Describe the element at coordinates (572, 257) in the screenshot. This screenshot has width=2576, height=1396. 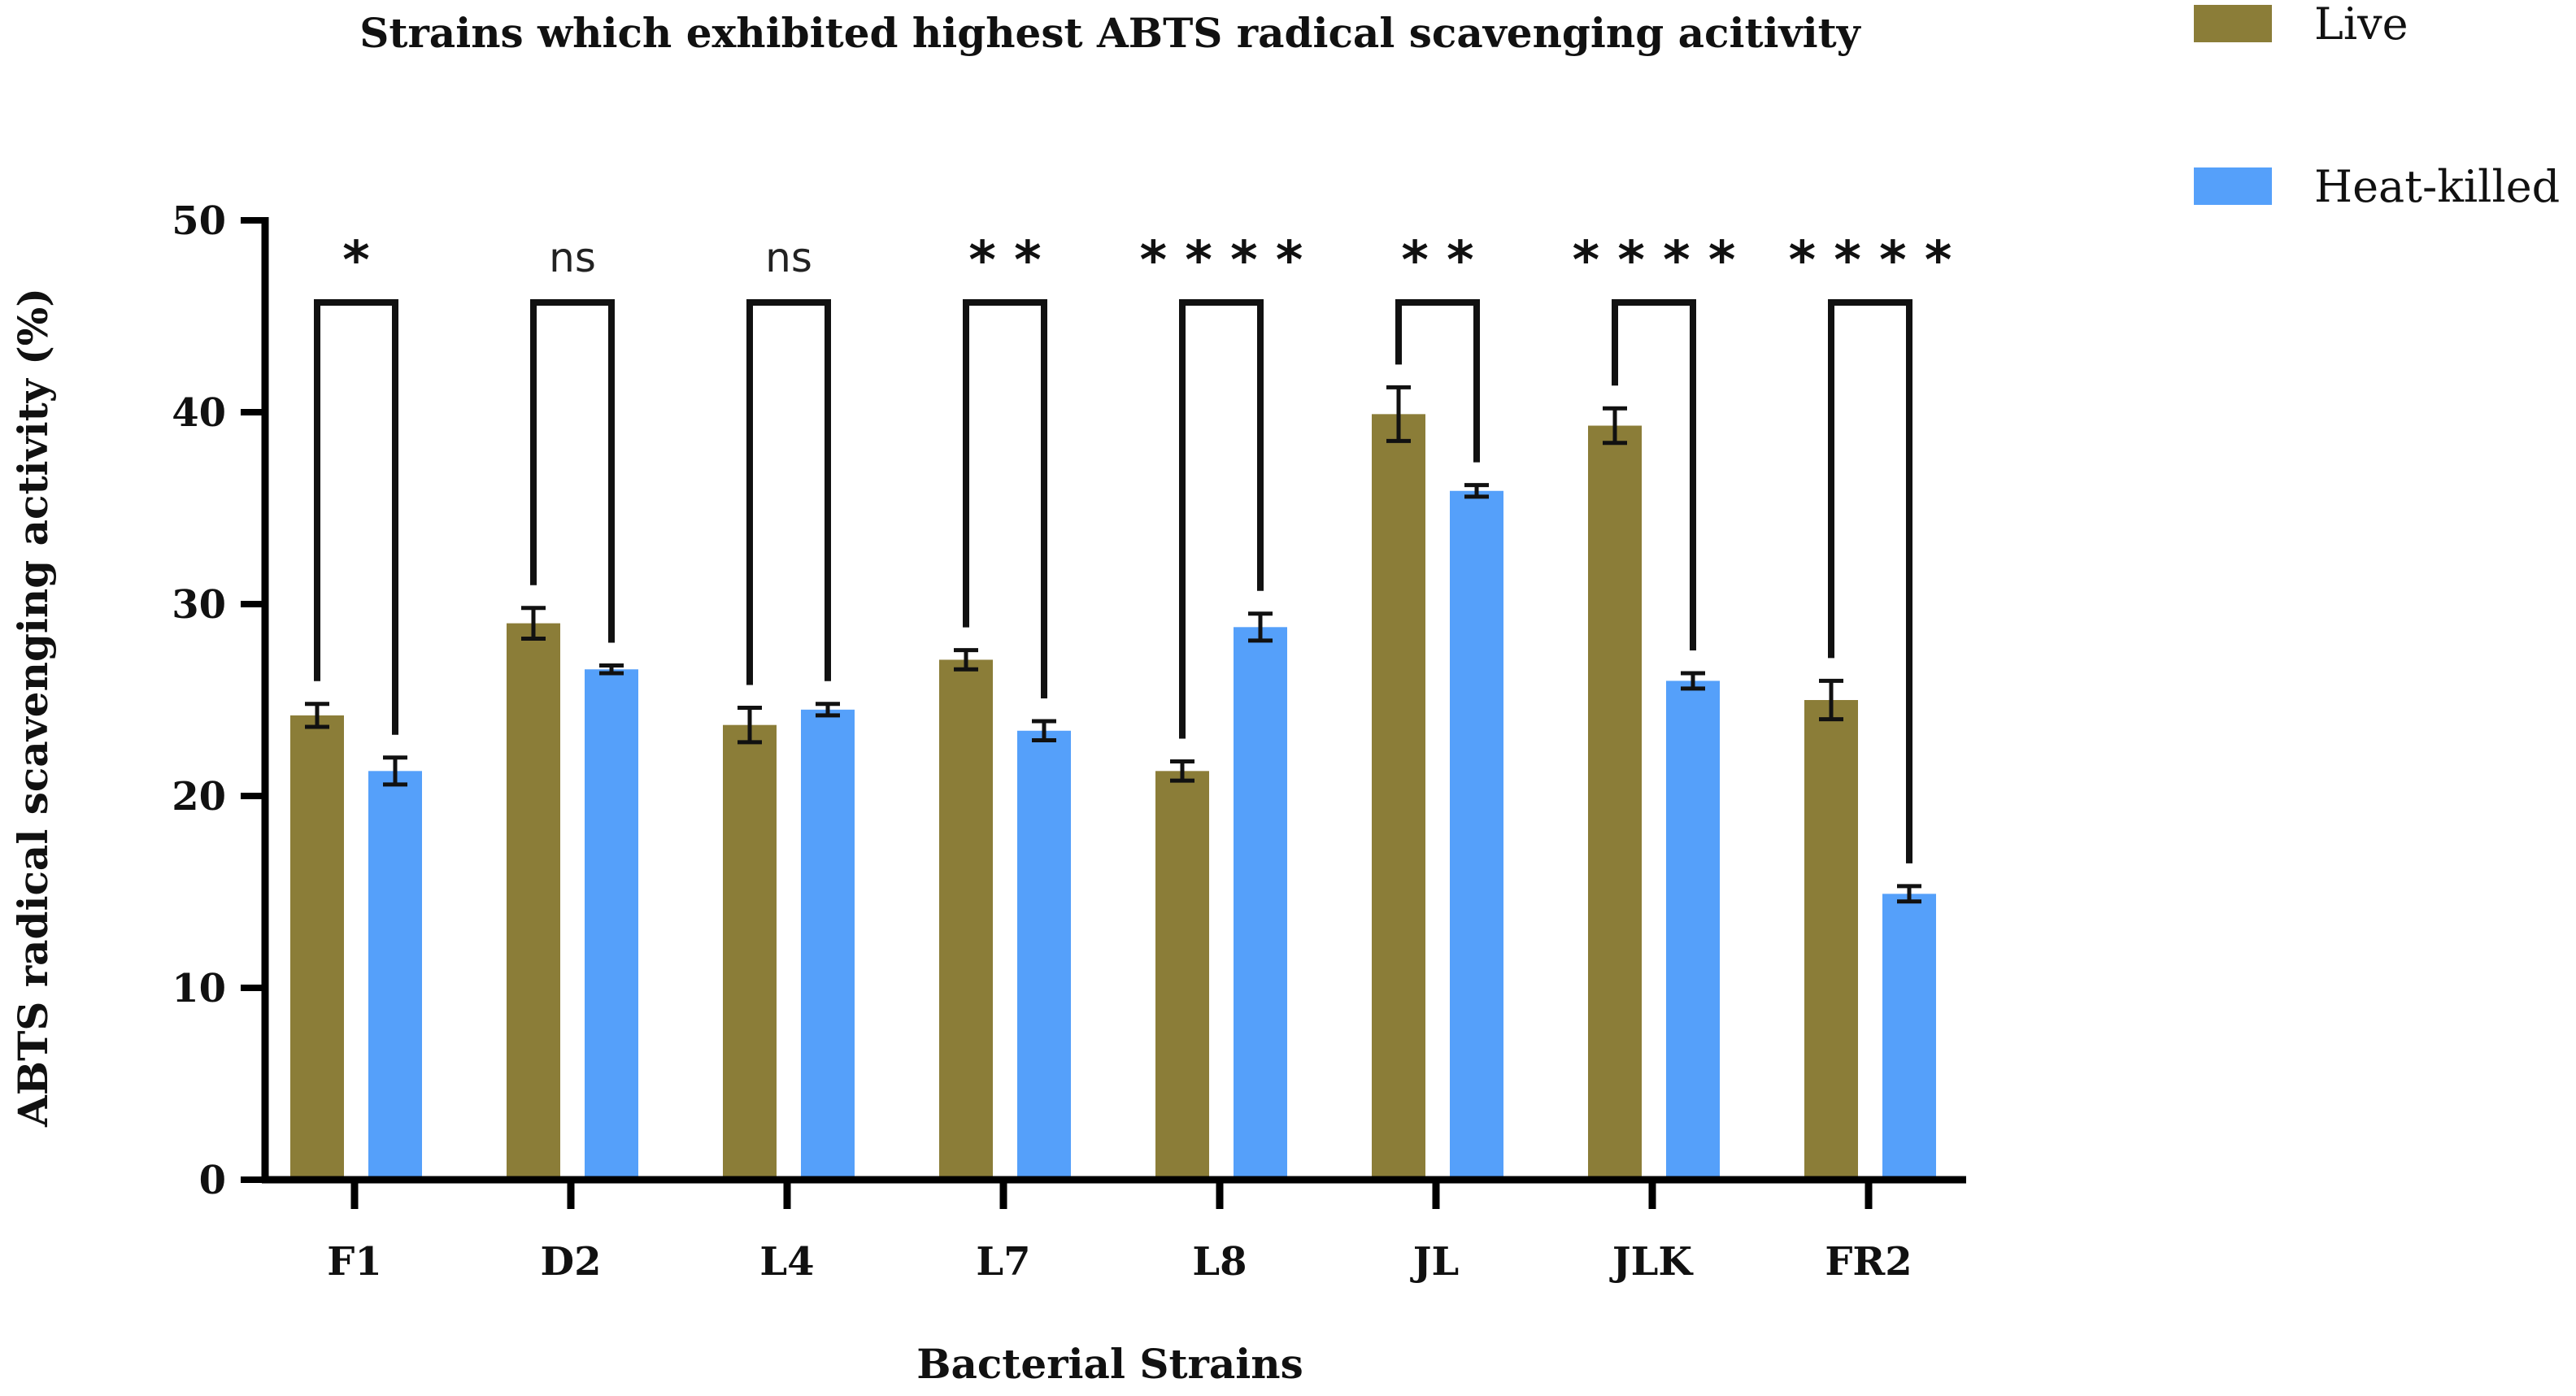
I see `significance-label-d2: ns` at that location.